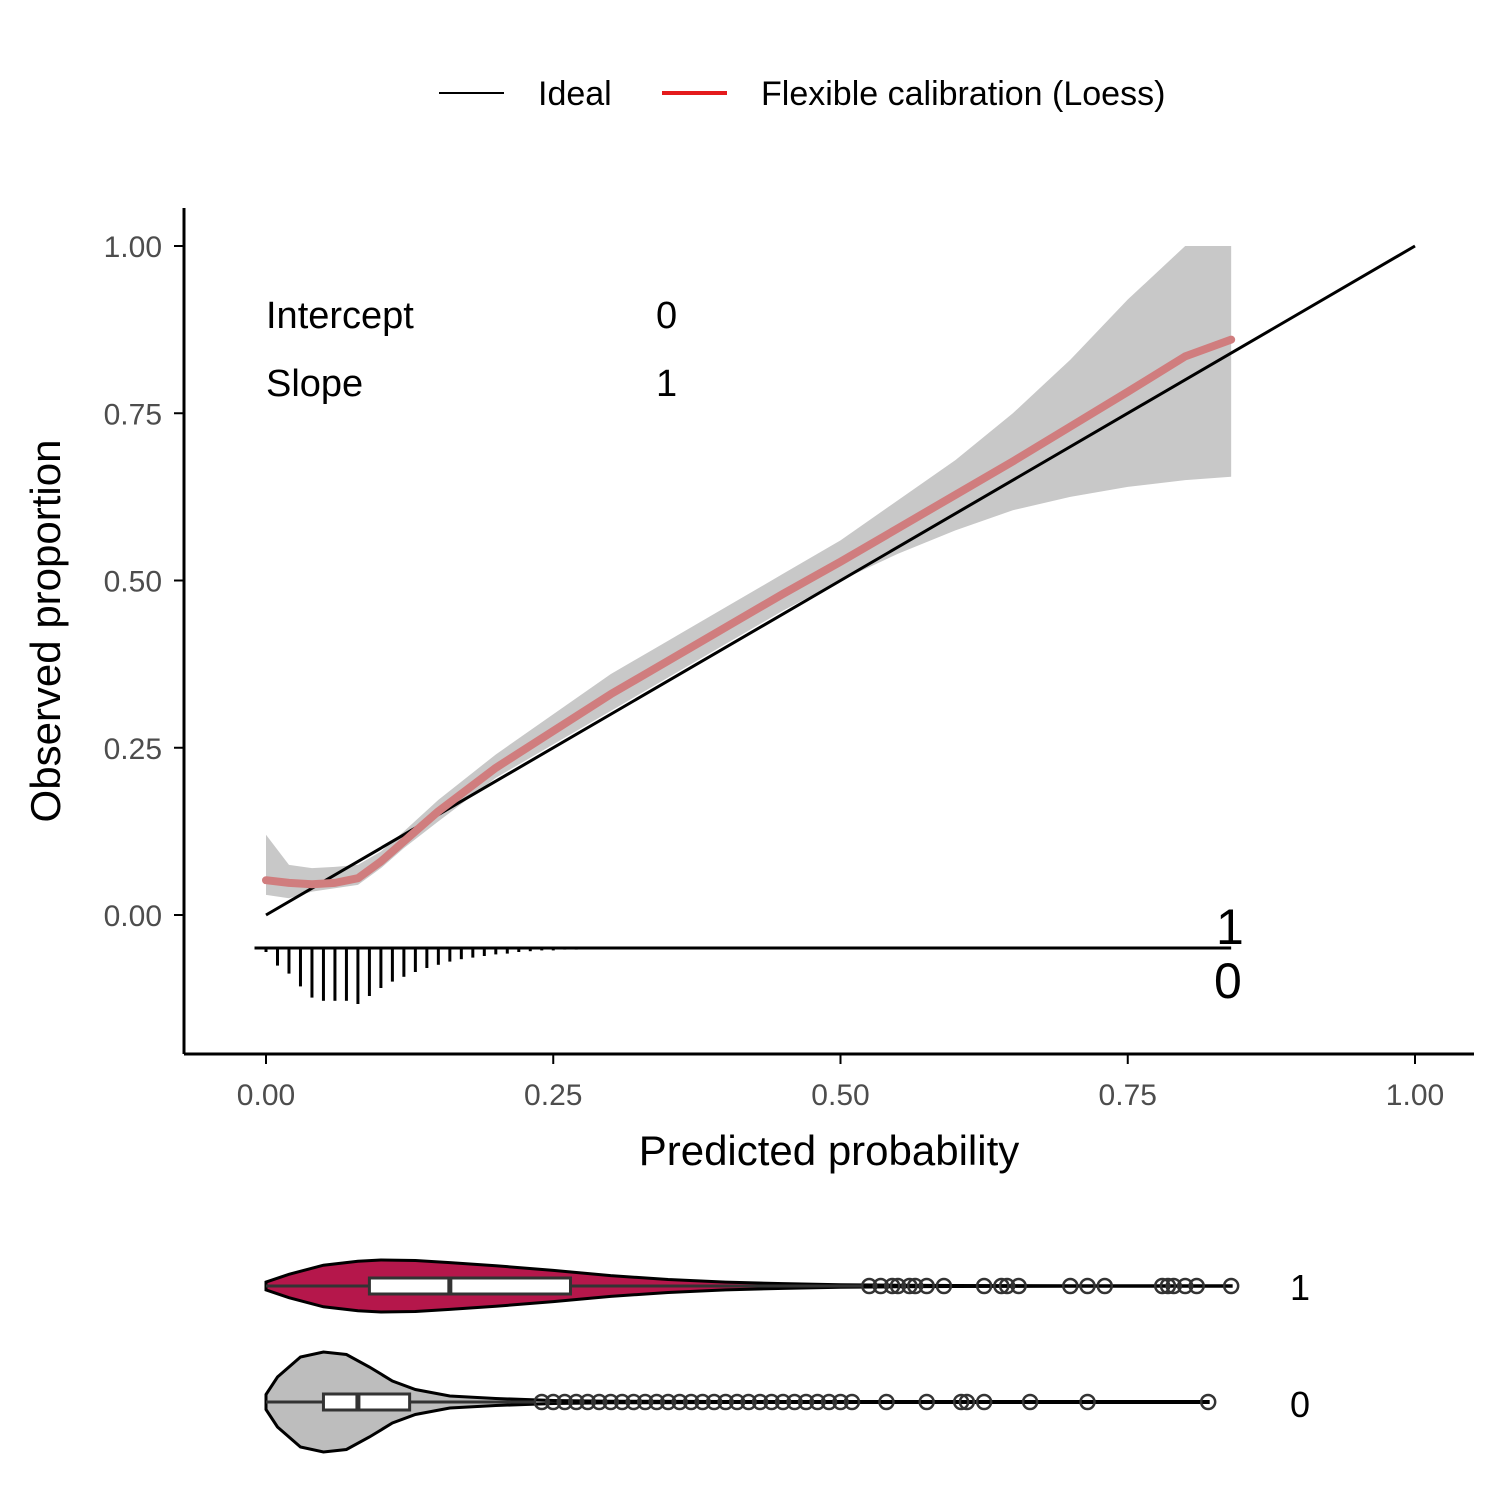 Image resolution: width=1500 pixels, height=1500 pixels. What do you see at coordinates (340, 316) in the screenshot?
I see `intercept-label: Intercept` at bounding box center [340, 316].